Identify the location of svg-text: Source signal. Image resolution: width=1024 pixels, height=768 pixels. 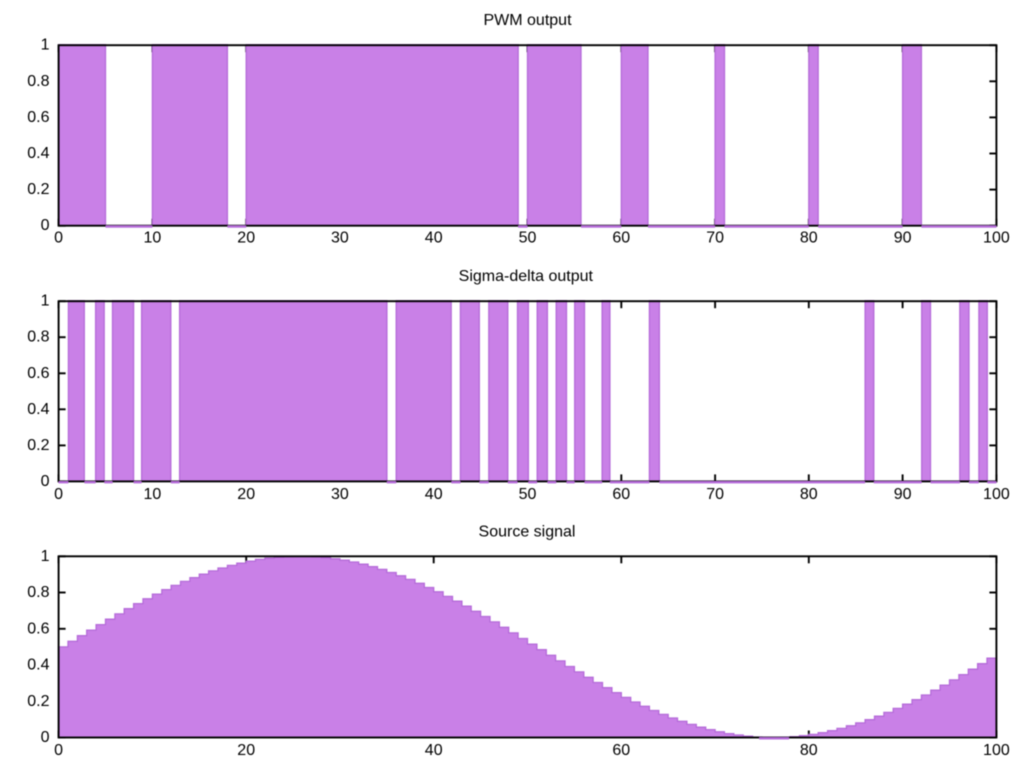
(527, 531).